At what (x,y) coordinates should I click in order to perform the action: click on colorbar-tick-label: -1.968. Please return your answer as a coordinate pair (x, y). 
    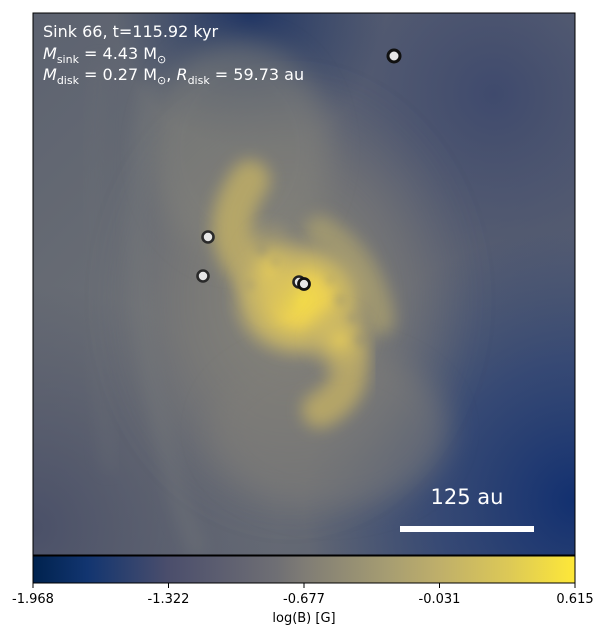
    Looking at the image, I should click on (33, 599).